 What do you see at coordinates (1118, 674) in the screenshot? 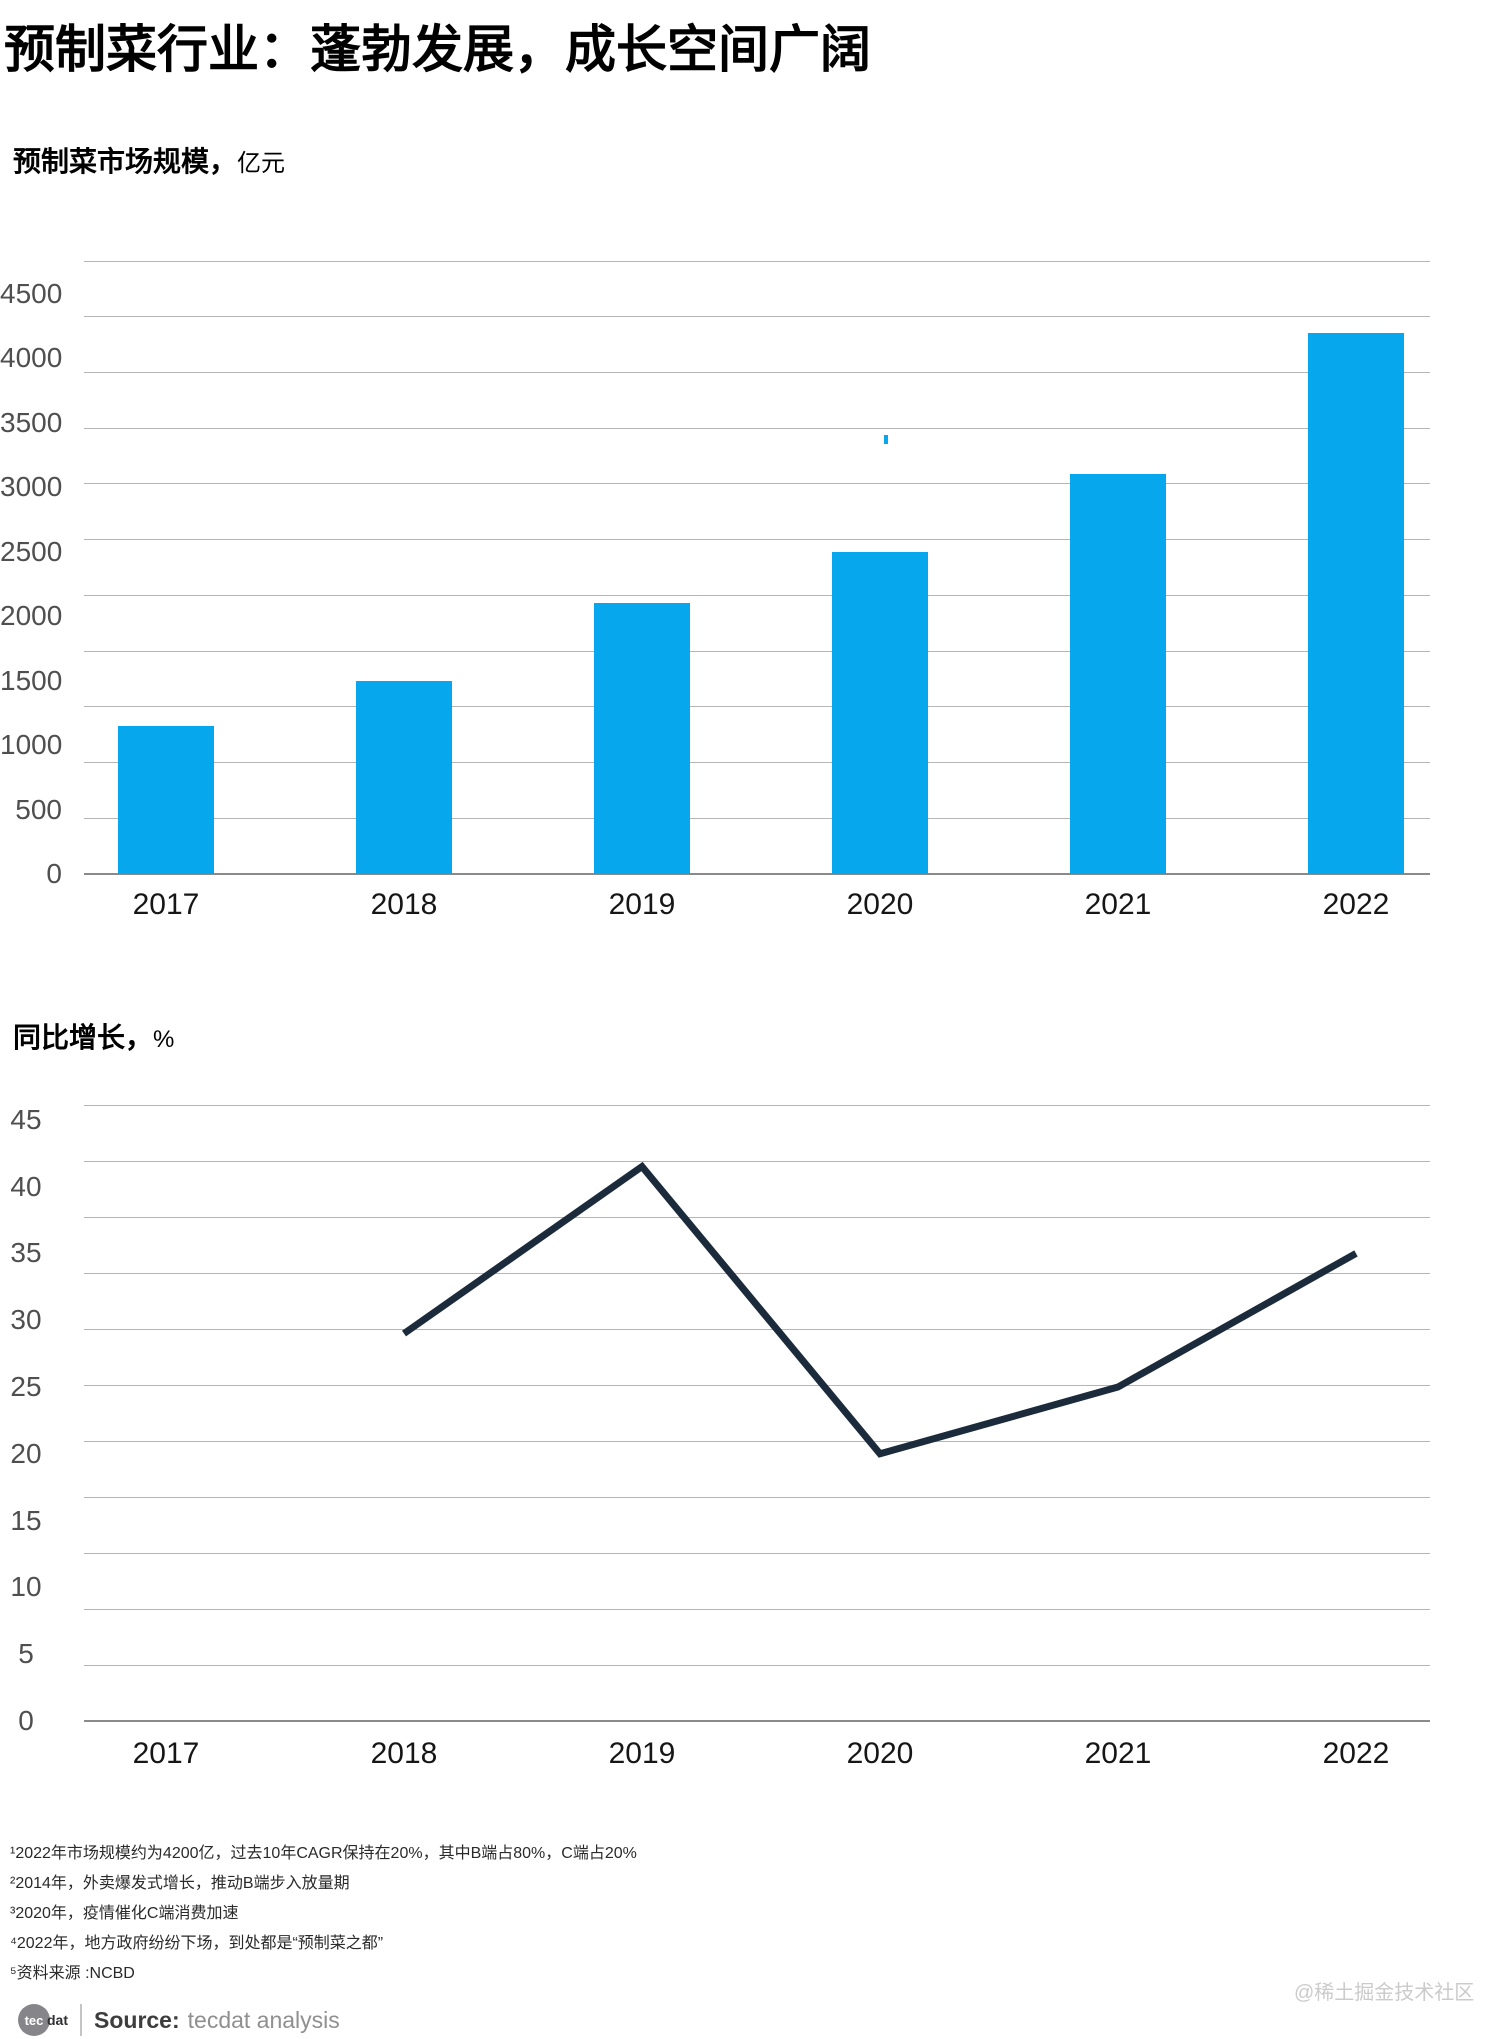
I see `bar-2021` at bounding box center [1118, 674].